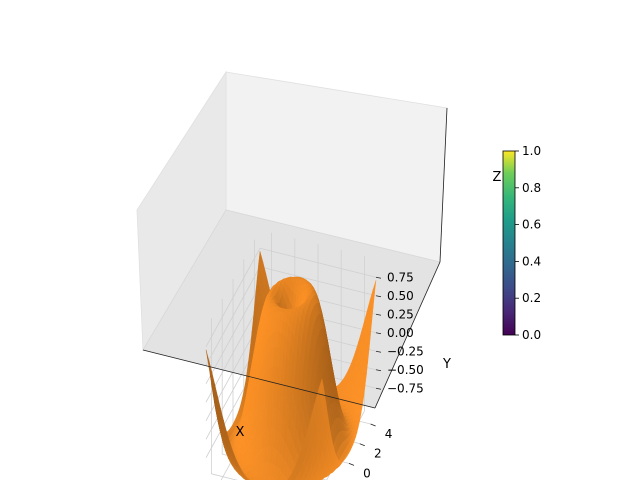  What do you see at coordinates (528, 243) in the screenshot?
I see `colorbar-ticks: 0.0 0.2 0.4 0.6 0.8 1.0` at bounding box center [528, 243].